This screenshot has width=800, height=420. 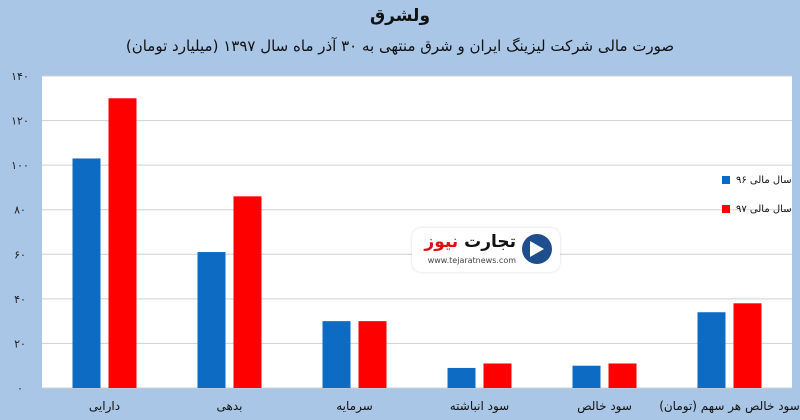 I want to click on legend-label: سال مالی ۹۷, so click(x=764, y=209).